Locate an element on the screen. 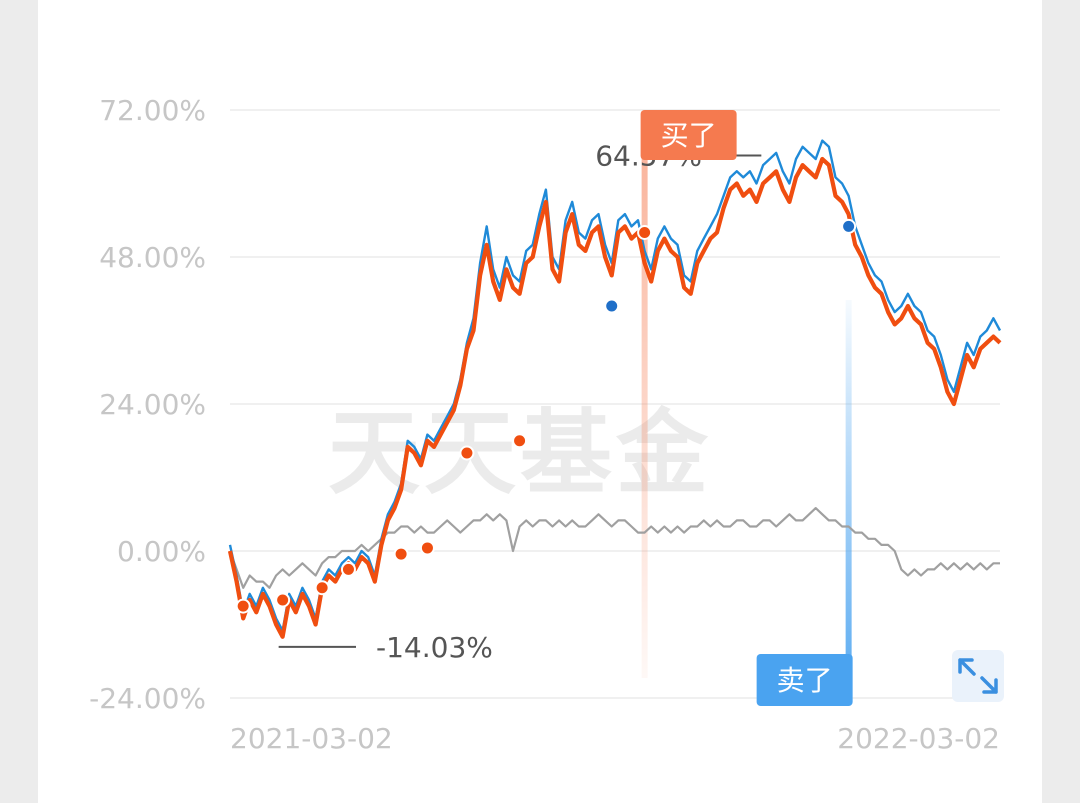 The width and height of the screenshot is (1080, 803). expand-icon is located at coordinates (978, 676).